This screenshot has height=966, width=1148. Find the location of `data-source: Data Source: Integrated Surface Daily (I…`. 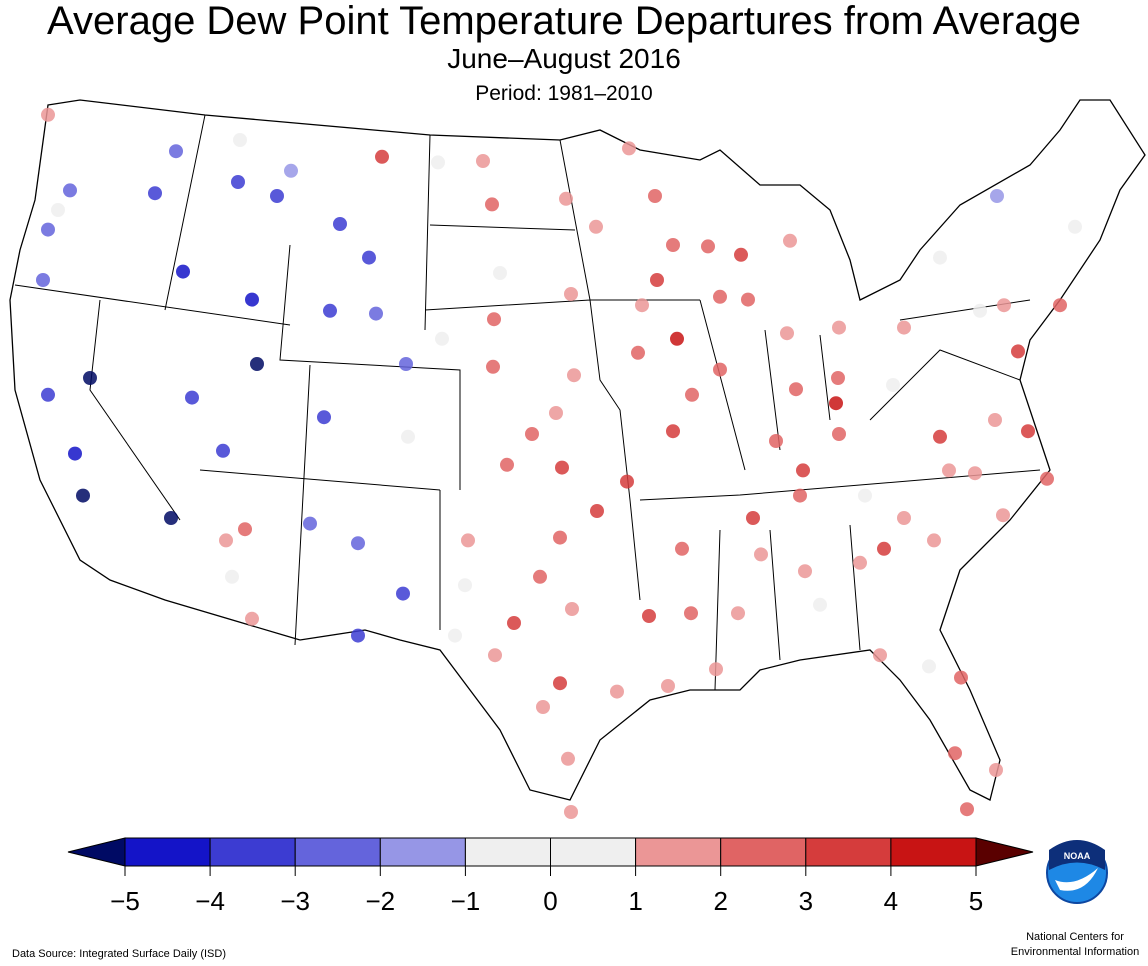

data-source: Data Source: Integrated Surface Daily (I… is located at coordinates (119, 954).